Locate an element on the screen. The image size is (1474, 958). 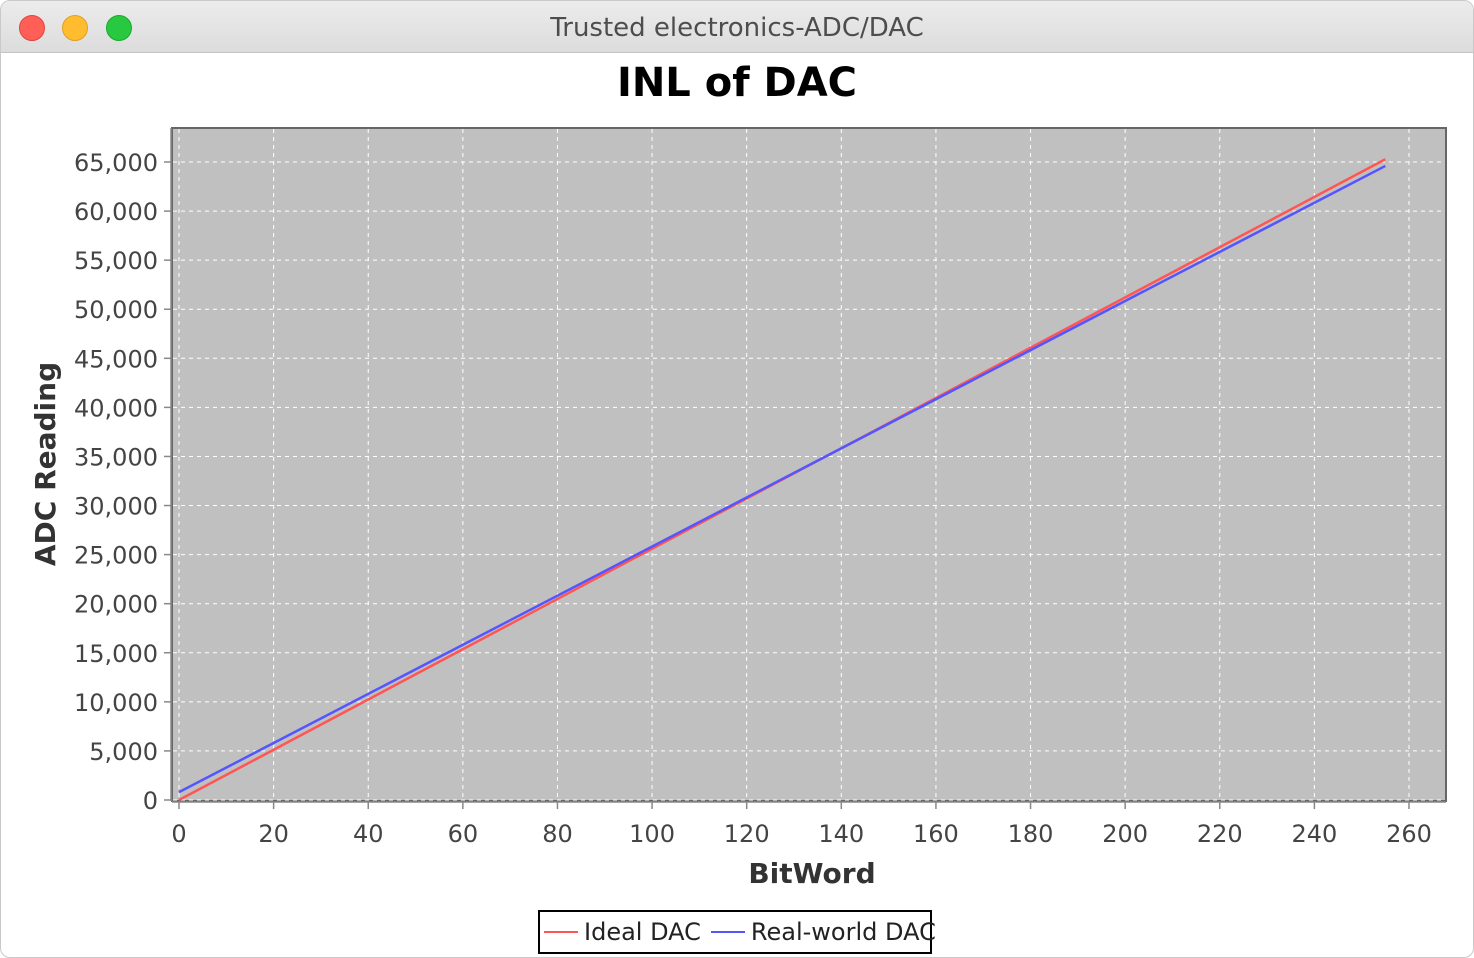
y-tick-label: 40,000 is located at coordinates (116, 408).